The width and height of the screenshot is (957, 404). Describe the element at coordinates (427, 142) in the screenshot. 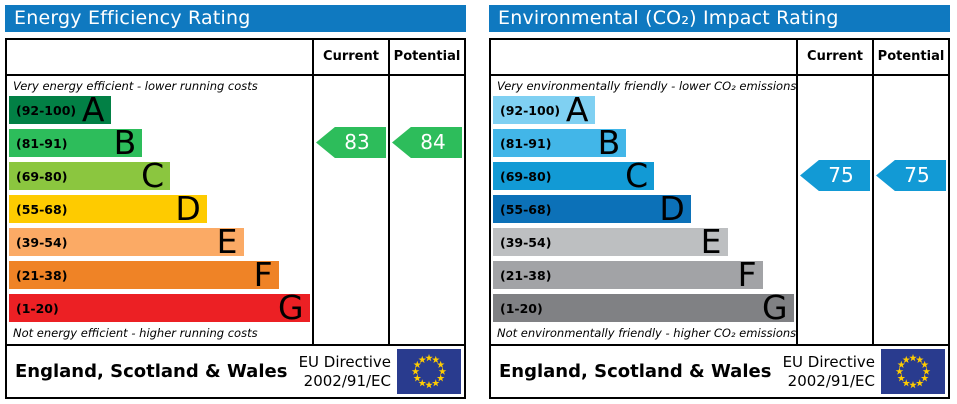

I see `potential-rating-arrow: 84` at that location.